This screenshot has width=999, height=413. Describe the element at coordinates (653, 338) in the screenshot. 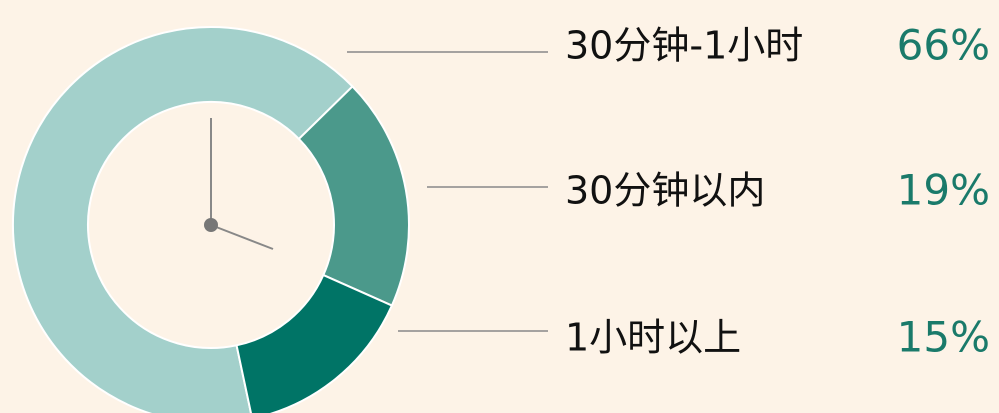

I see `legend-label: 1小时以上` at that location.